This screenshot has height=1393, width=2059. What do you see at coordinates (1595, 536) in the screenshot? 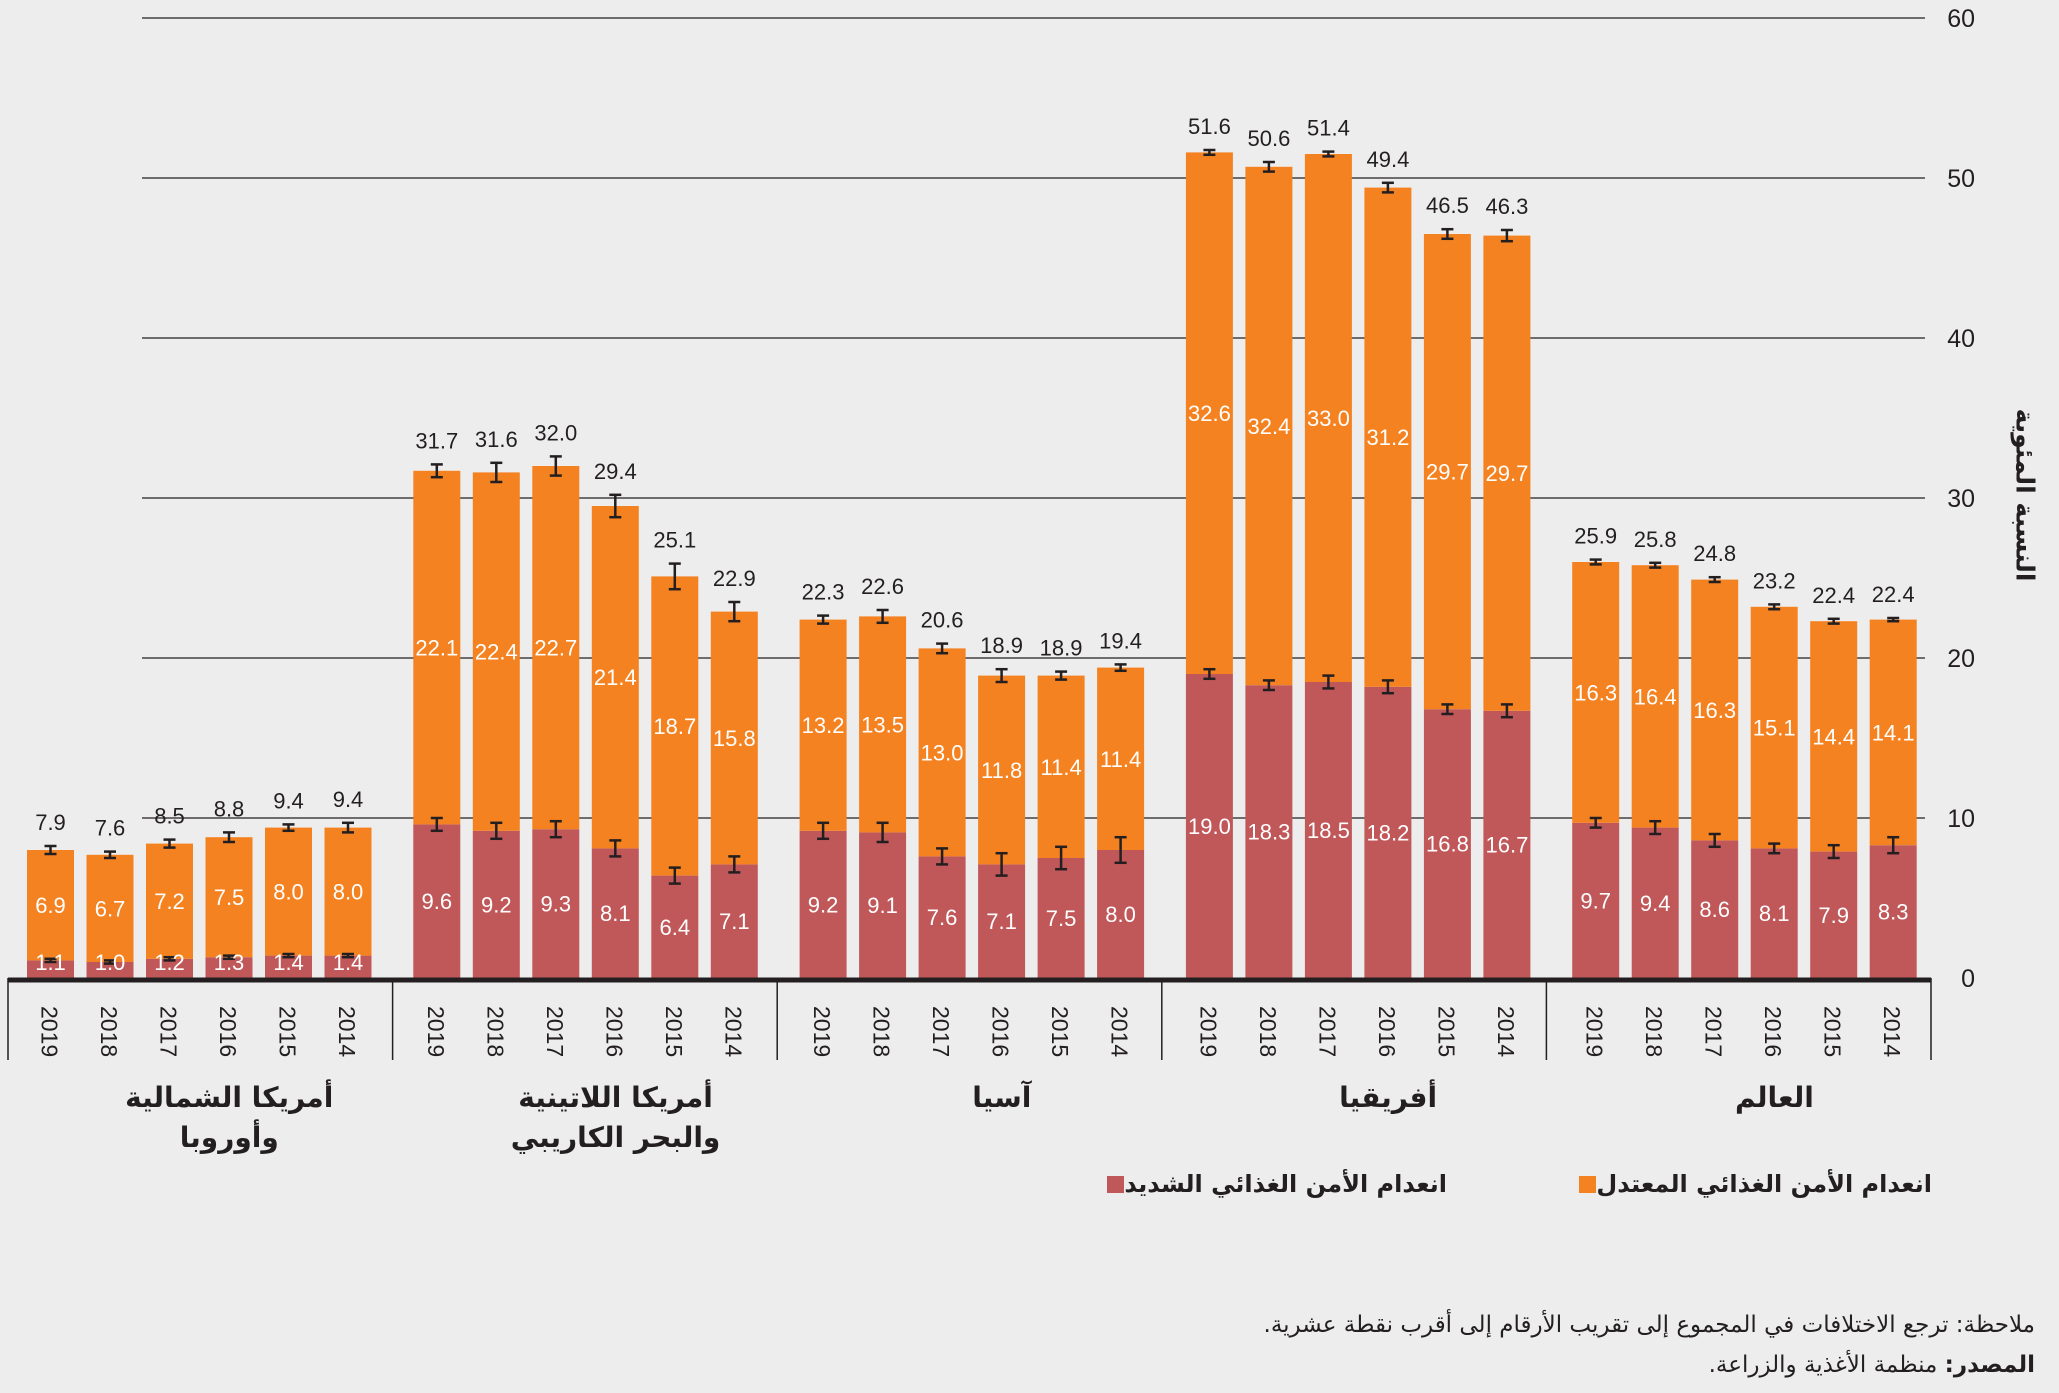
I see `data-label-total: 25.9` at bounding box center [1595, 536].